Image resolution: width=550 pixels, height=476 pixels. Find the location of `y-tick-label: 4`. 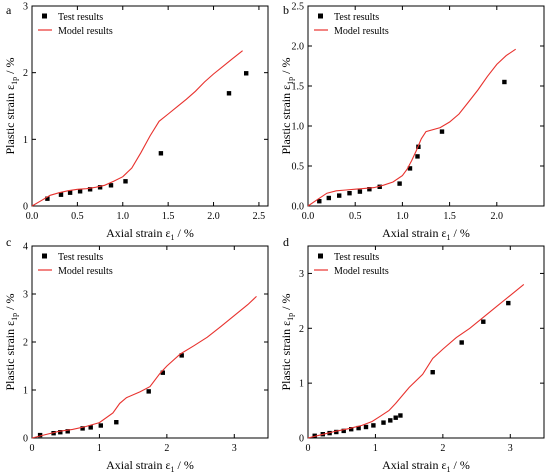

y-tick-label: 4 is located at coordinates (25, 247).